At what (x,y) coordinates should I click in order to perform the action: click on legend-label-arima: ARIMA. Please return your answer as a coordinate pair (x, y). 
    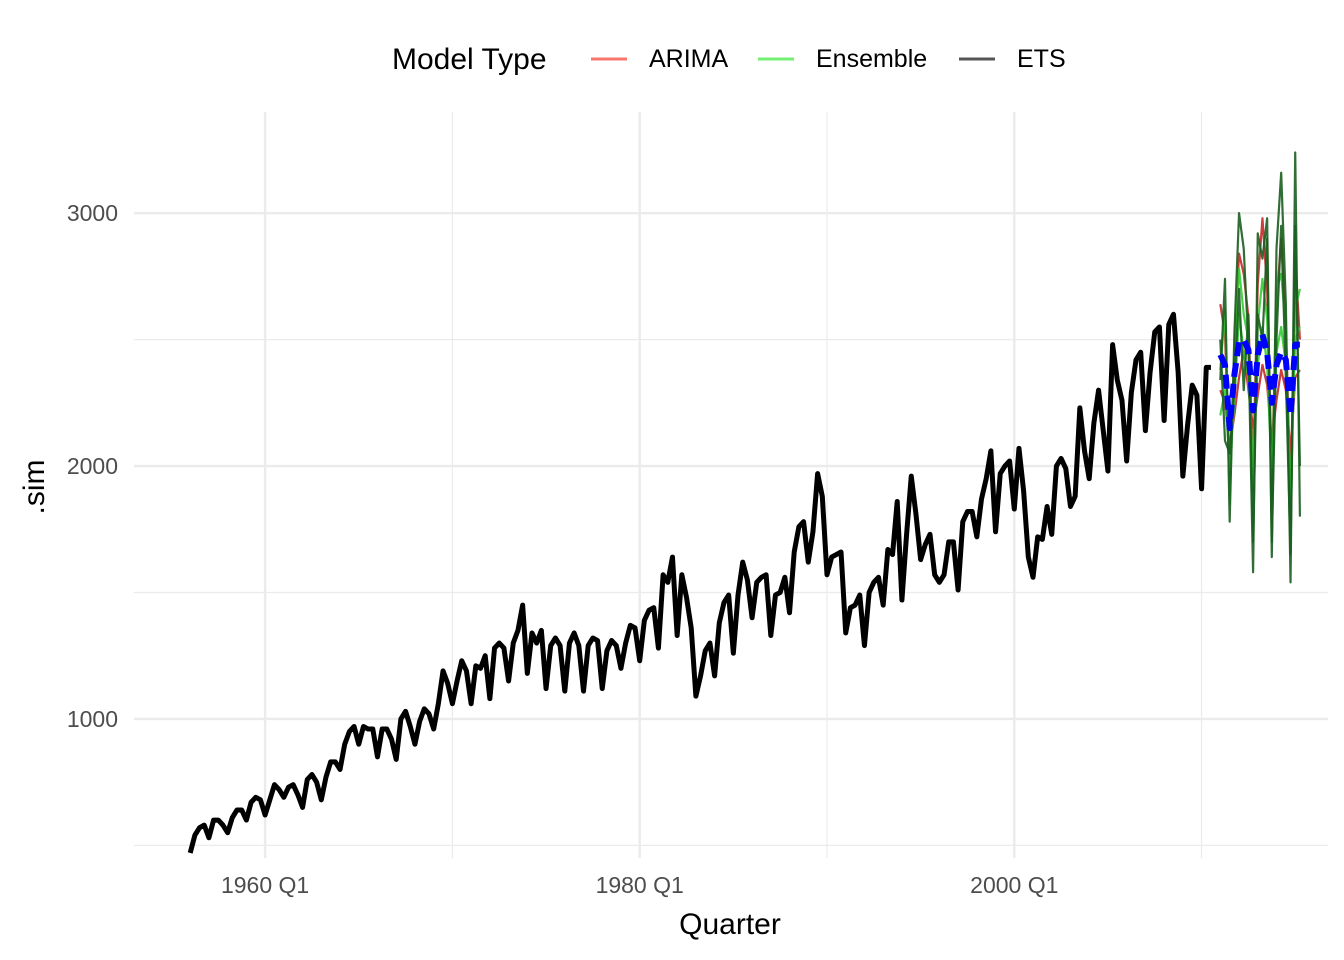
    Looking at the image, I should click on (689, 59).